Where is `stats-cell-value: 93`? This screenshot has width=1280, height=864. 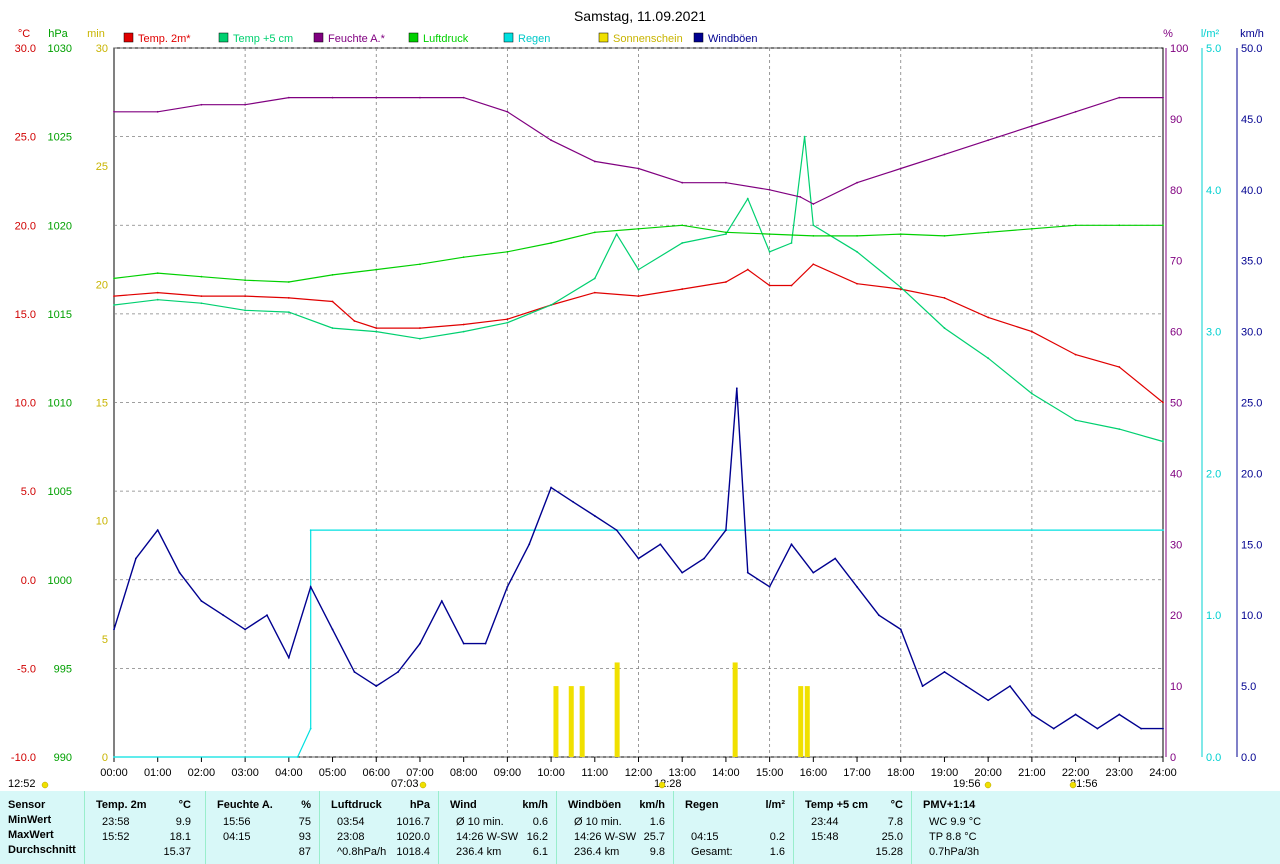
stats-cell-value: 93 is located at coordinates (304, 837).